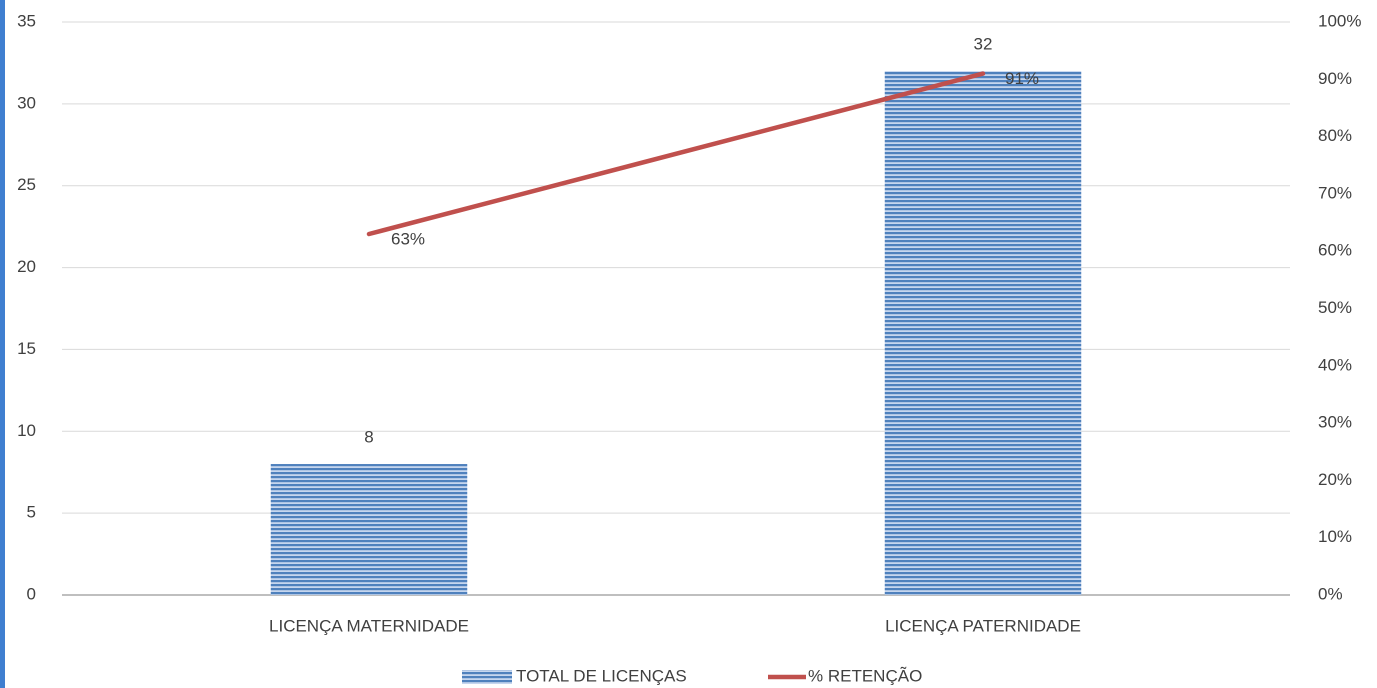 This screenshot has width=1377, height=688. I want to click on y2-tick-label: 90%, so click(1335, 78).